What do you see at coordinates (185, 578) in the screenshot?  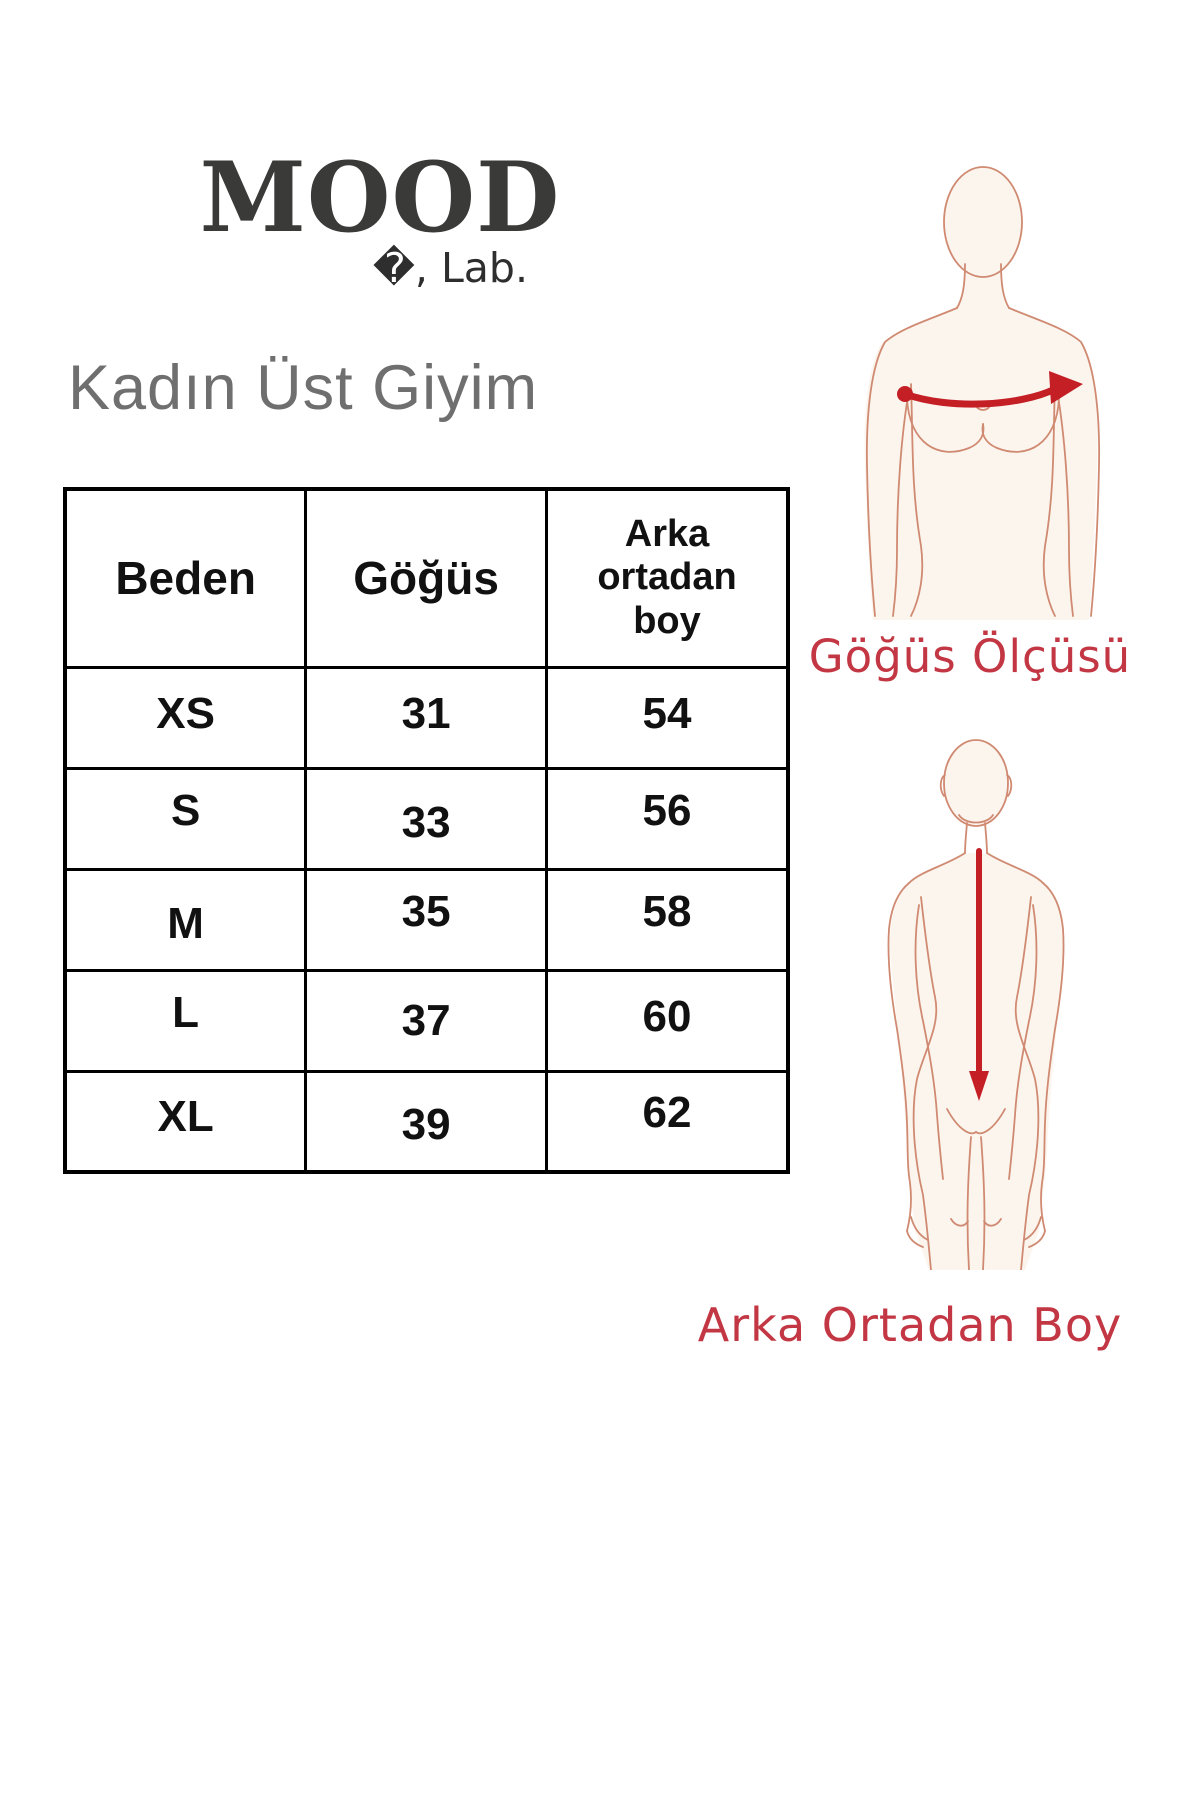 I see `table-header-beden: Beden` at bounding box center [185, 578].